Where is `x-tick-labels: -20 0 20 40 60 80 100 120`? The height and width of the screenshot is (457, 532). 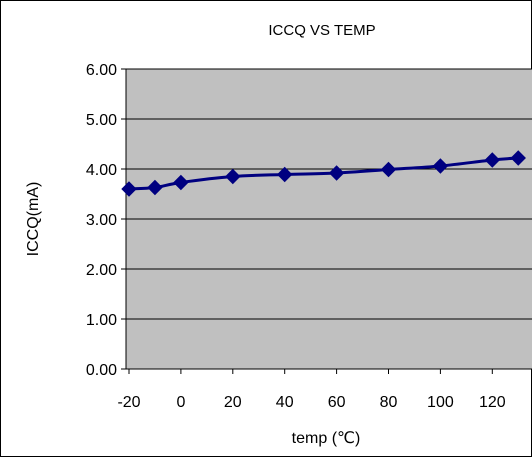 x-tick-labels: -20 0 20 40 60 80 100 120 is located at coordinates (311, 402).